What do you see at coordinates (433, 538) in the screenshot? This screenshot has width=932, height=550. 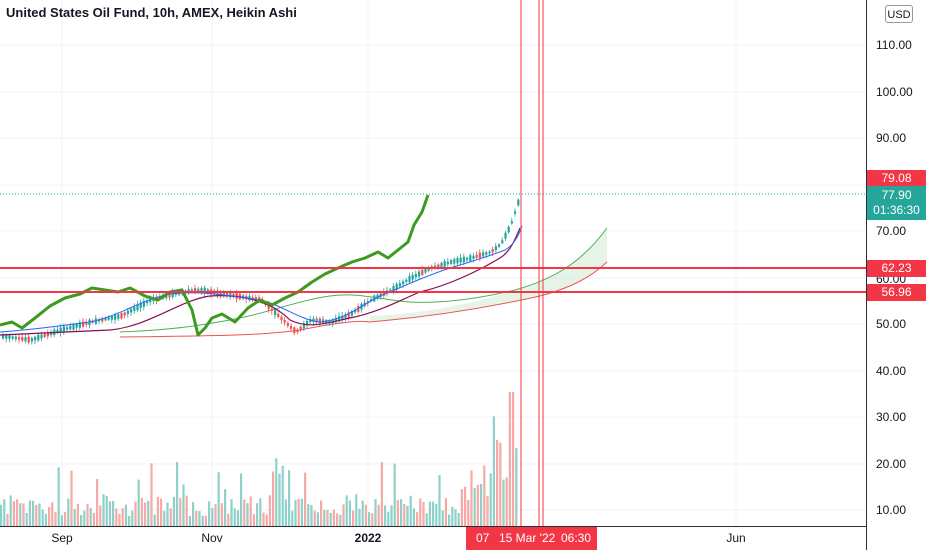 I see `time-axis` at bounding box center [433, 538].